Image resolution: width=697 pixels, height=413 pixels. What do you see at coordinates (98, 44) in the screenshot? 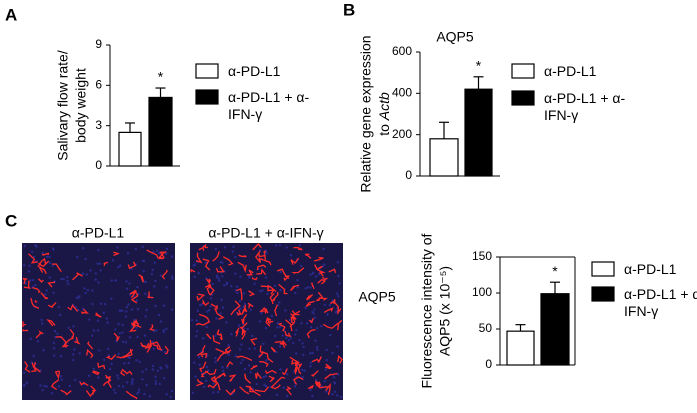
I see `y-tick-label: 9` at bounding box center [98, 44].